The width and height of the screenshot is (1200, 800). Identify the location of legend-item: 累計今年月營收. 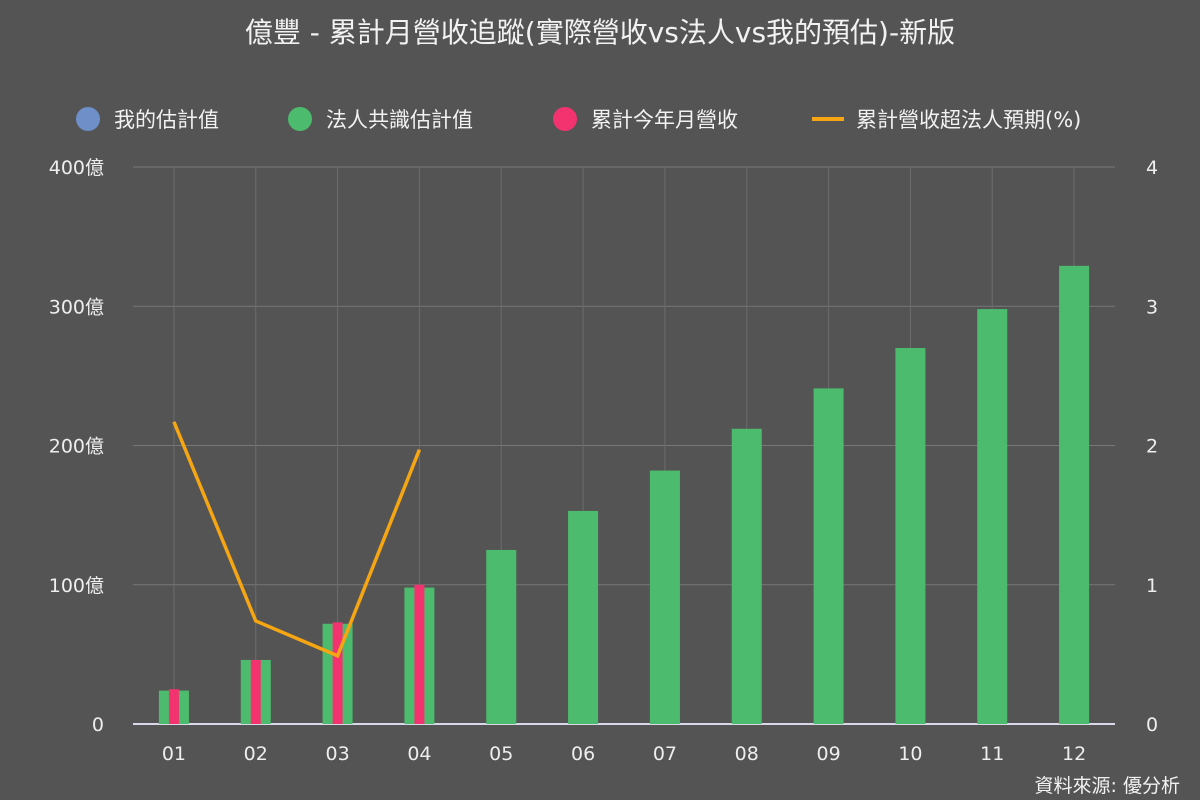
(645, 119).